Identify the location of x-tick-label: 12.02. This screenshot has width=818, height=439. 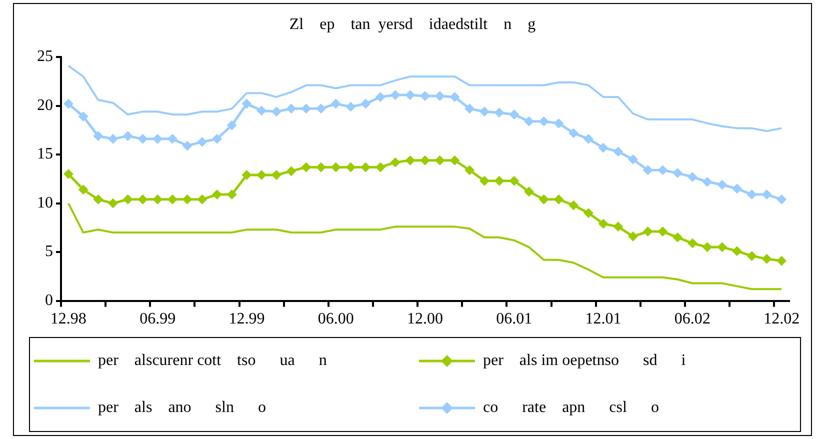
(782, 319).